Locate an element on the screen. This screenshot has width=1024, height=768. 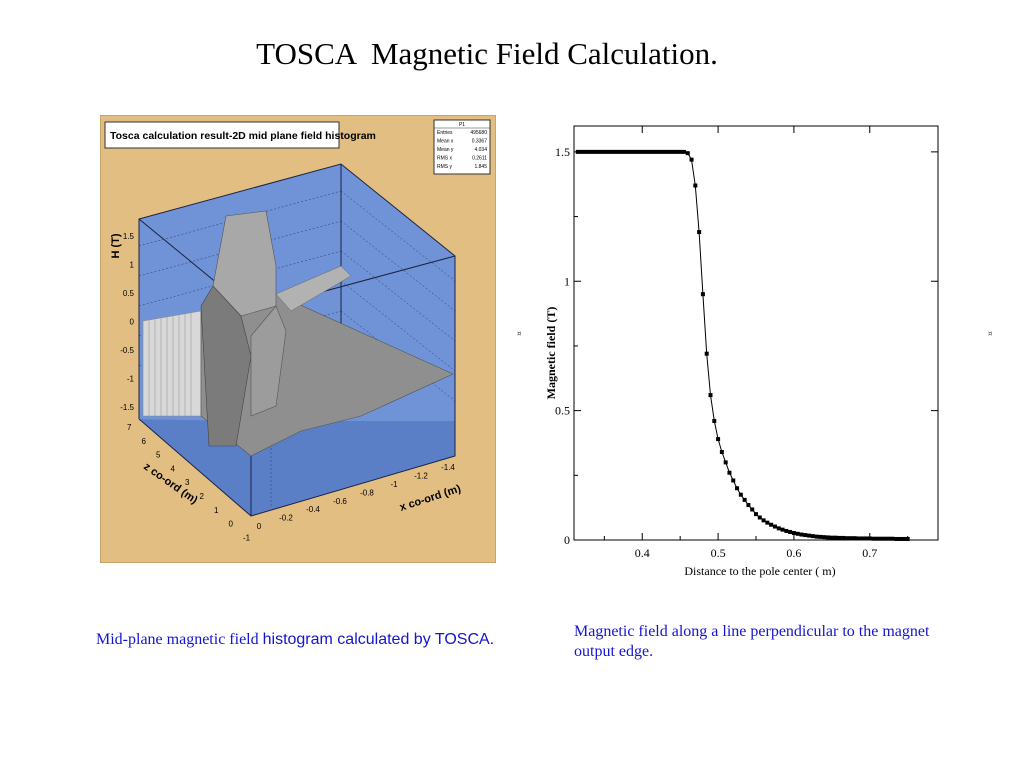
marker-right: ¤ is located at coordinates (990, 334).